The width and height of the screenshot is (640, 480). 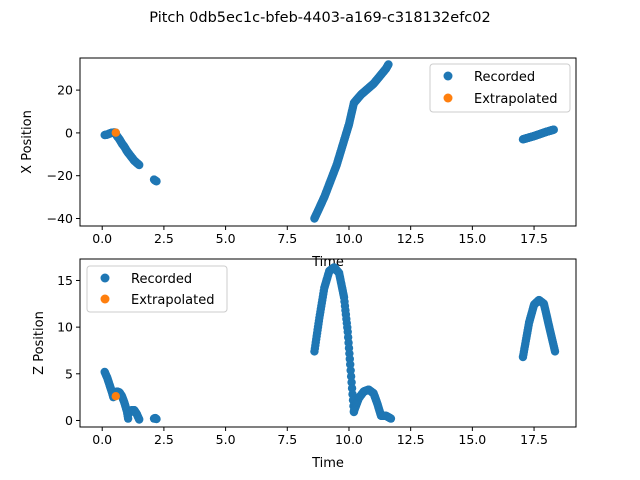 I want to click on x-legend-extrapolated-label: Extrapolated, so click(x=515, y=99).